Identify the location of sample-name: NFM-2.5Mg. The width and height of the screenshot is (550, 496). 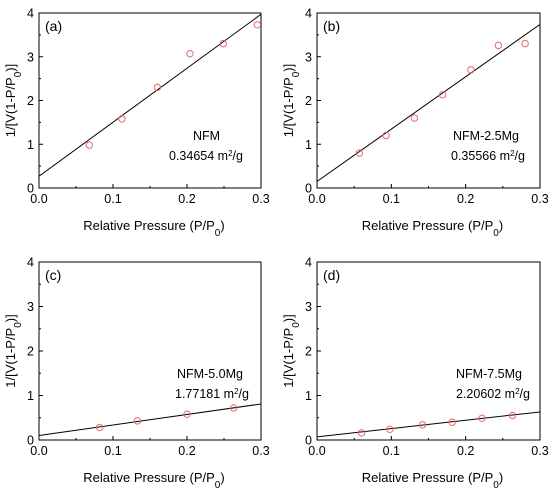
(486, 136).